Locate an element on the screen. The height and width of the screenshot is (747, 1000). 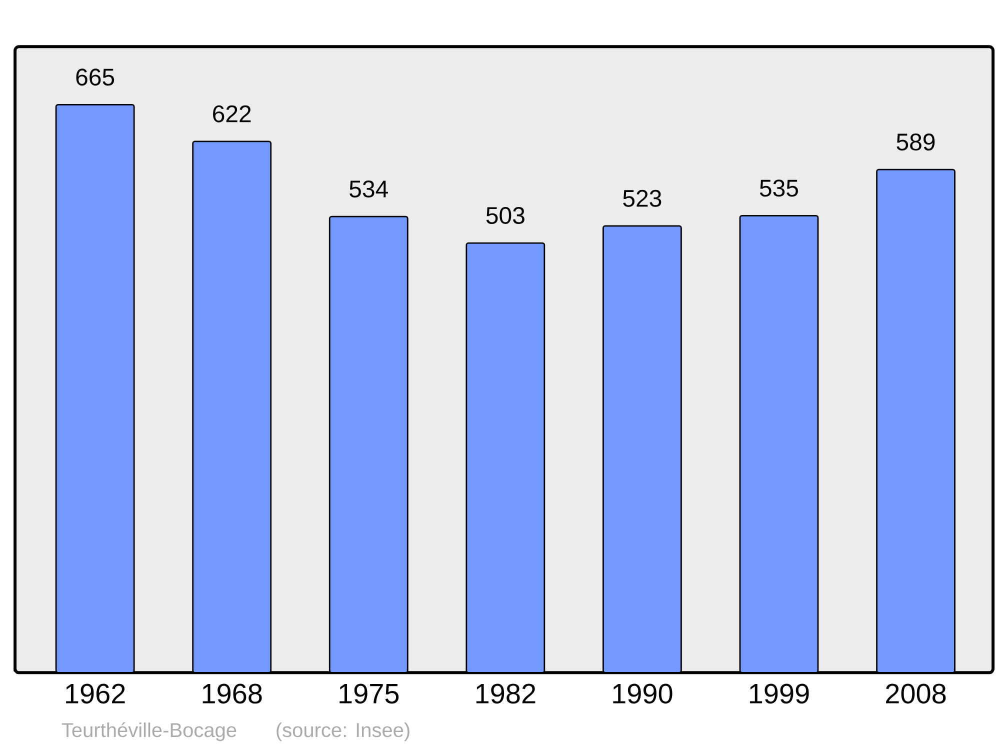
data-label: 534 is located at coordinates (369, 189).